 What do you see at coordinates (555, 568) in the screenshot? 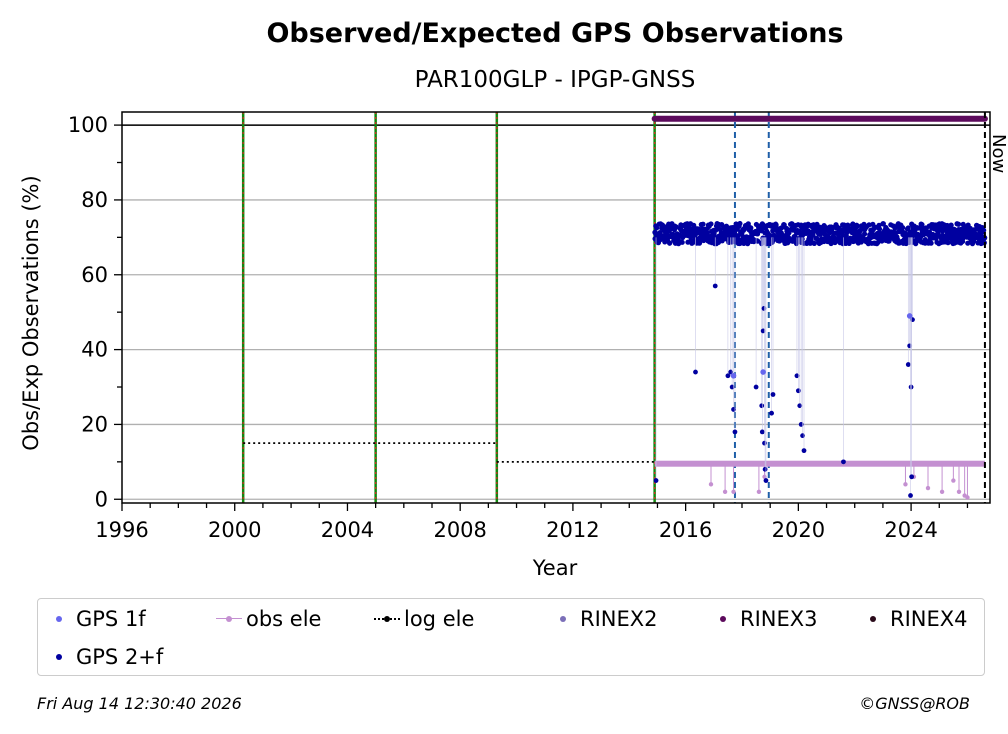
I see `x-axis-label: Year` at bounding box center [555, 568].